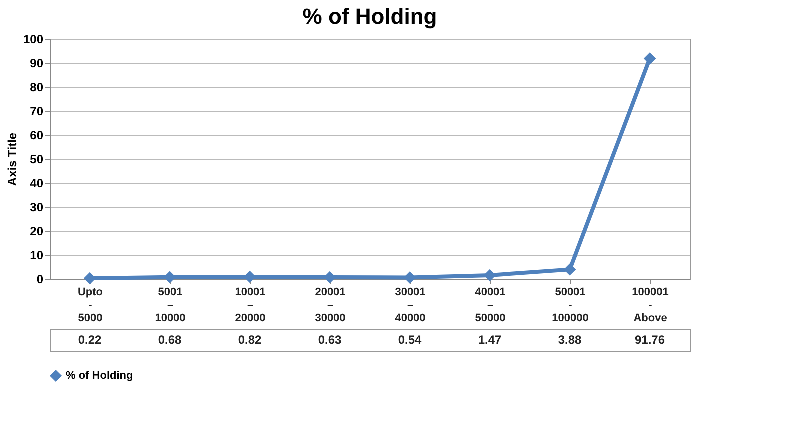 Image resolution: width=805 pixels, height=434 pixels. What do you see at coordinates (410, 305) in the screenshot?
I see `x-tick-label: 30001 – 40000` at bounding box center [410, 305].